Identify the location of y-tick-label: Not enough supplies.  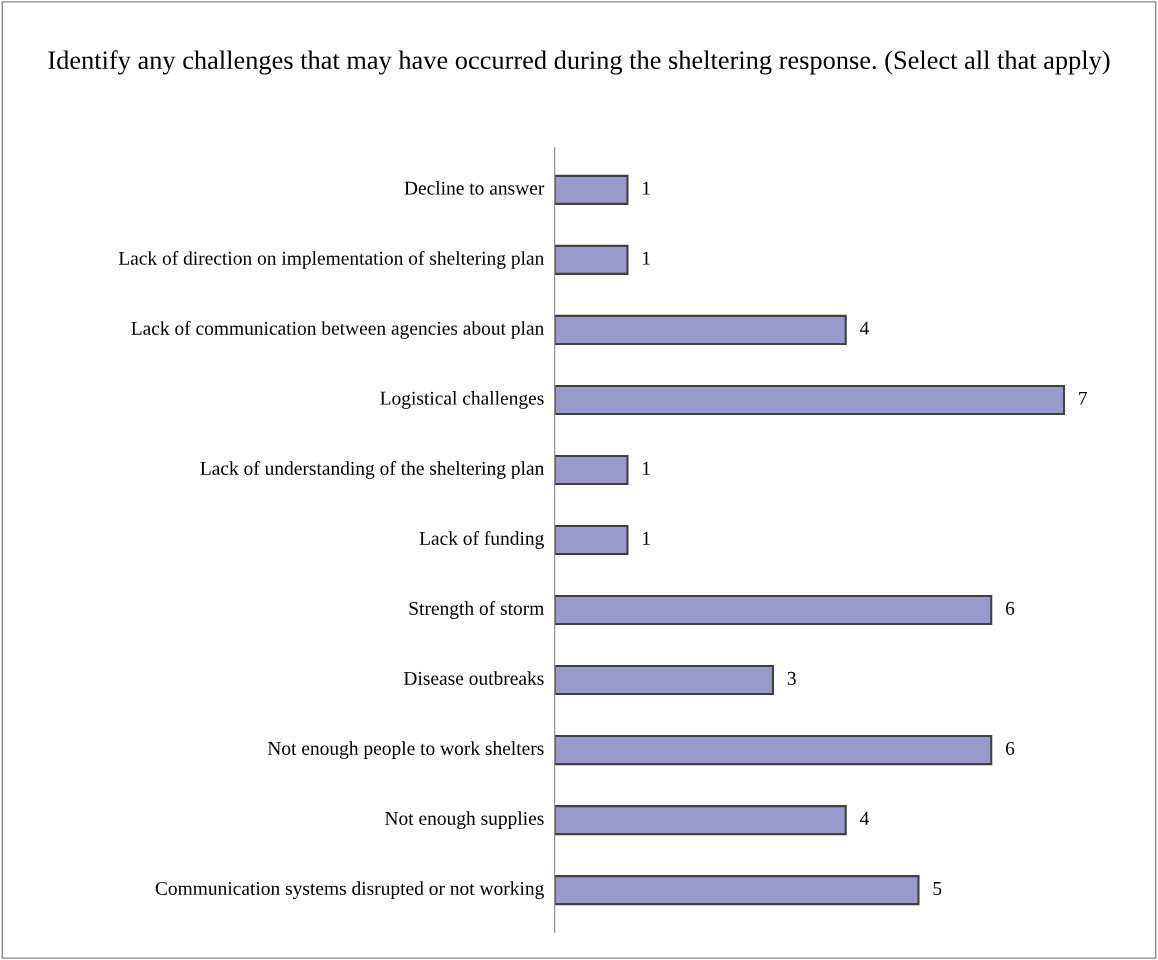
(464, 820).